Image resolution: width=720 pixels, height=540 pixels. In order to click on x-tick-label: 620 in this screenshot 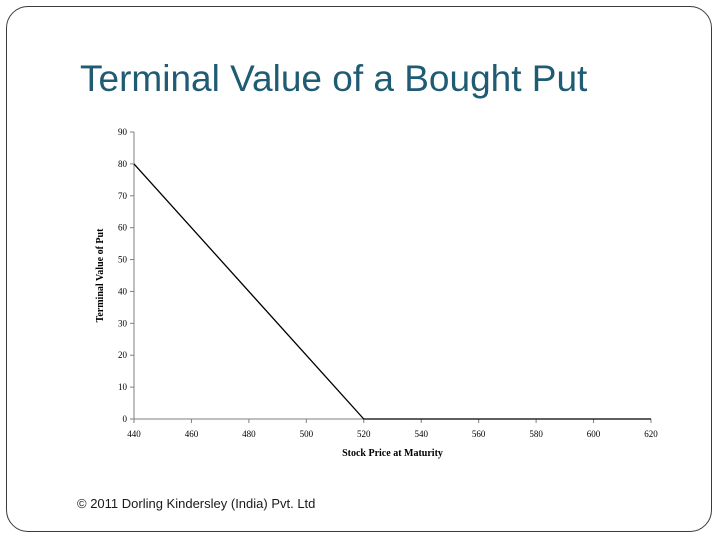, I will do `click(651, 434)`.